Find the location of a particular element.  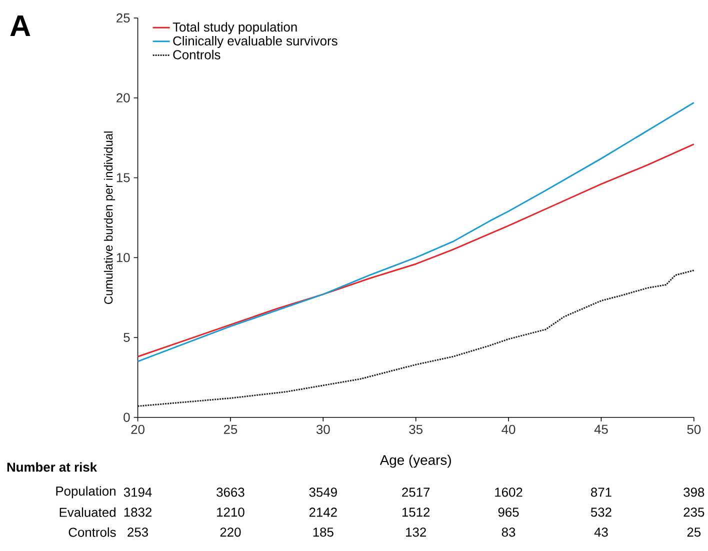

x-axis-title: Age (years) is located at coordinates (415, 461).